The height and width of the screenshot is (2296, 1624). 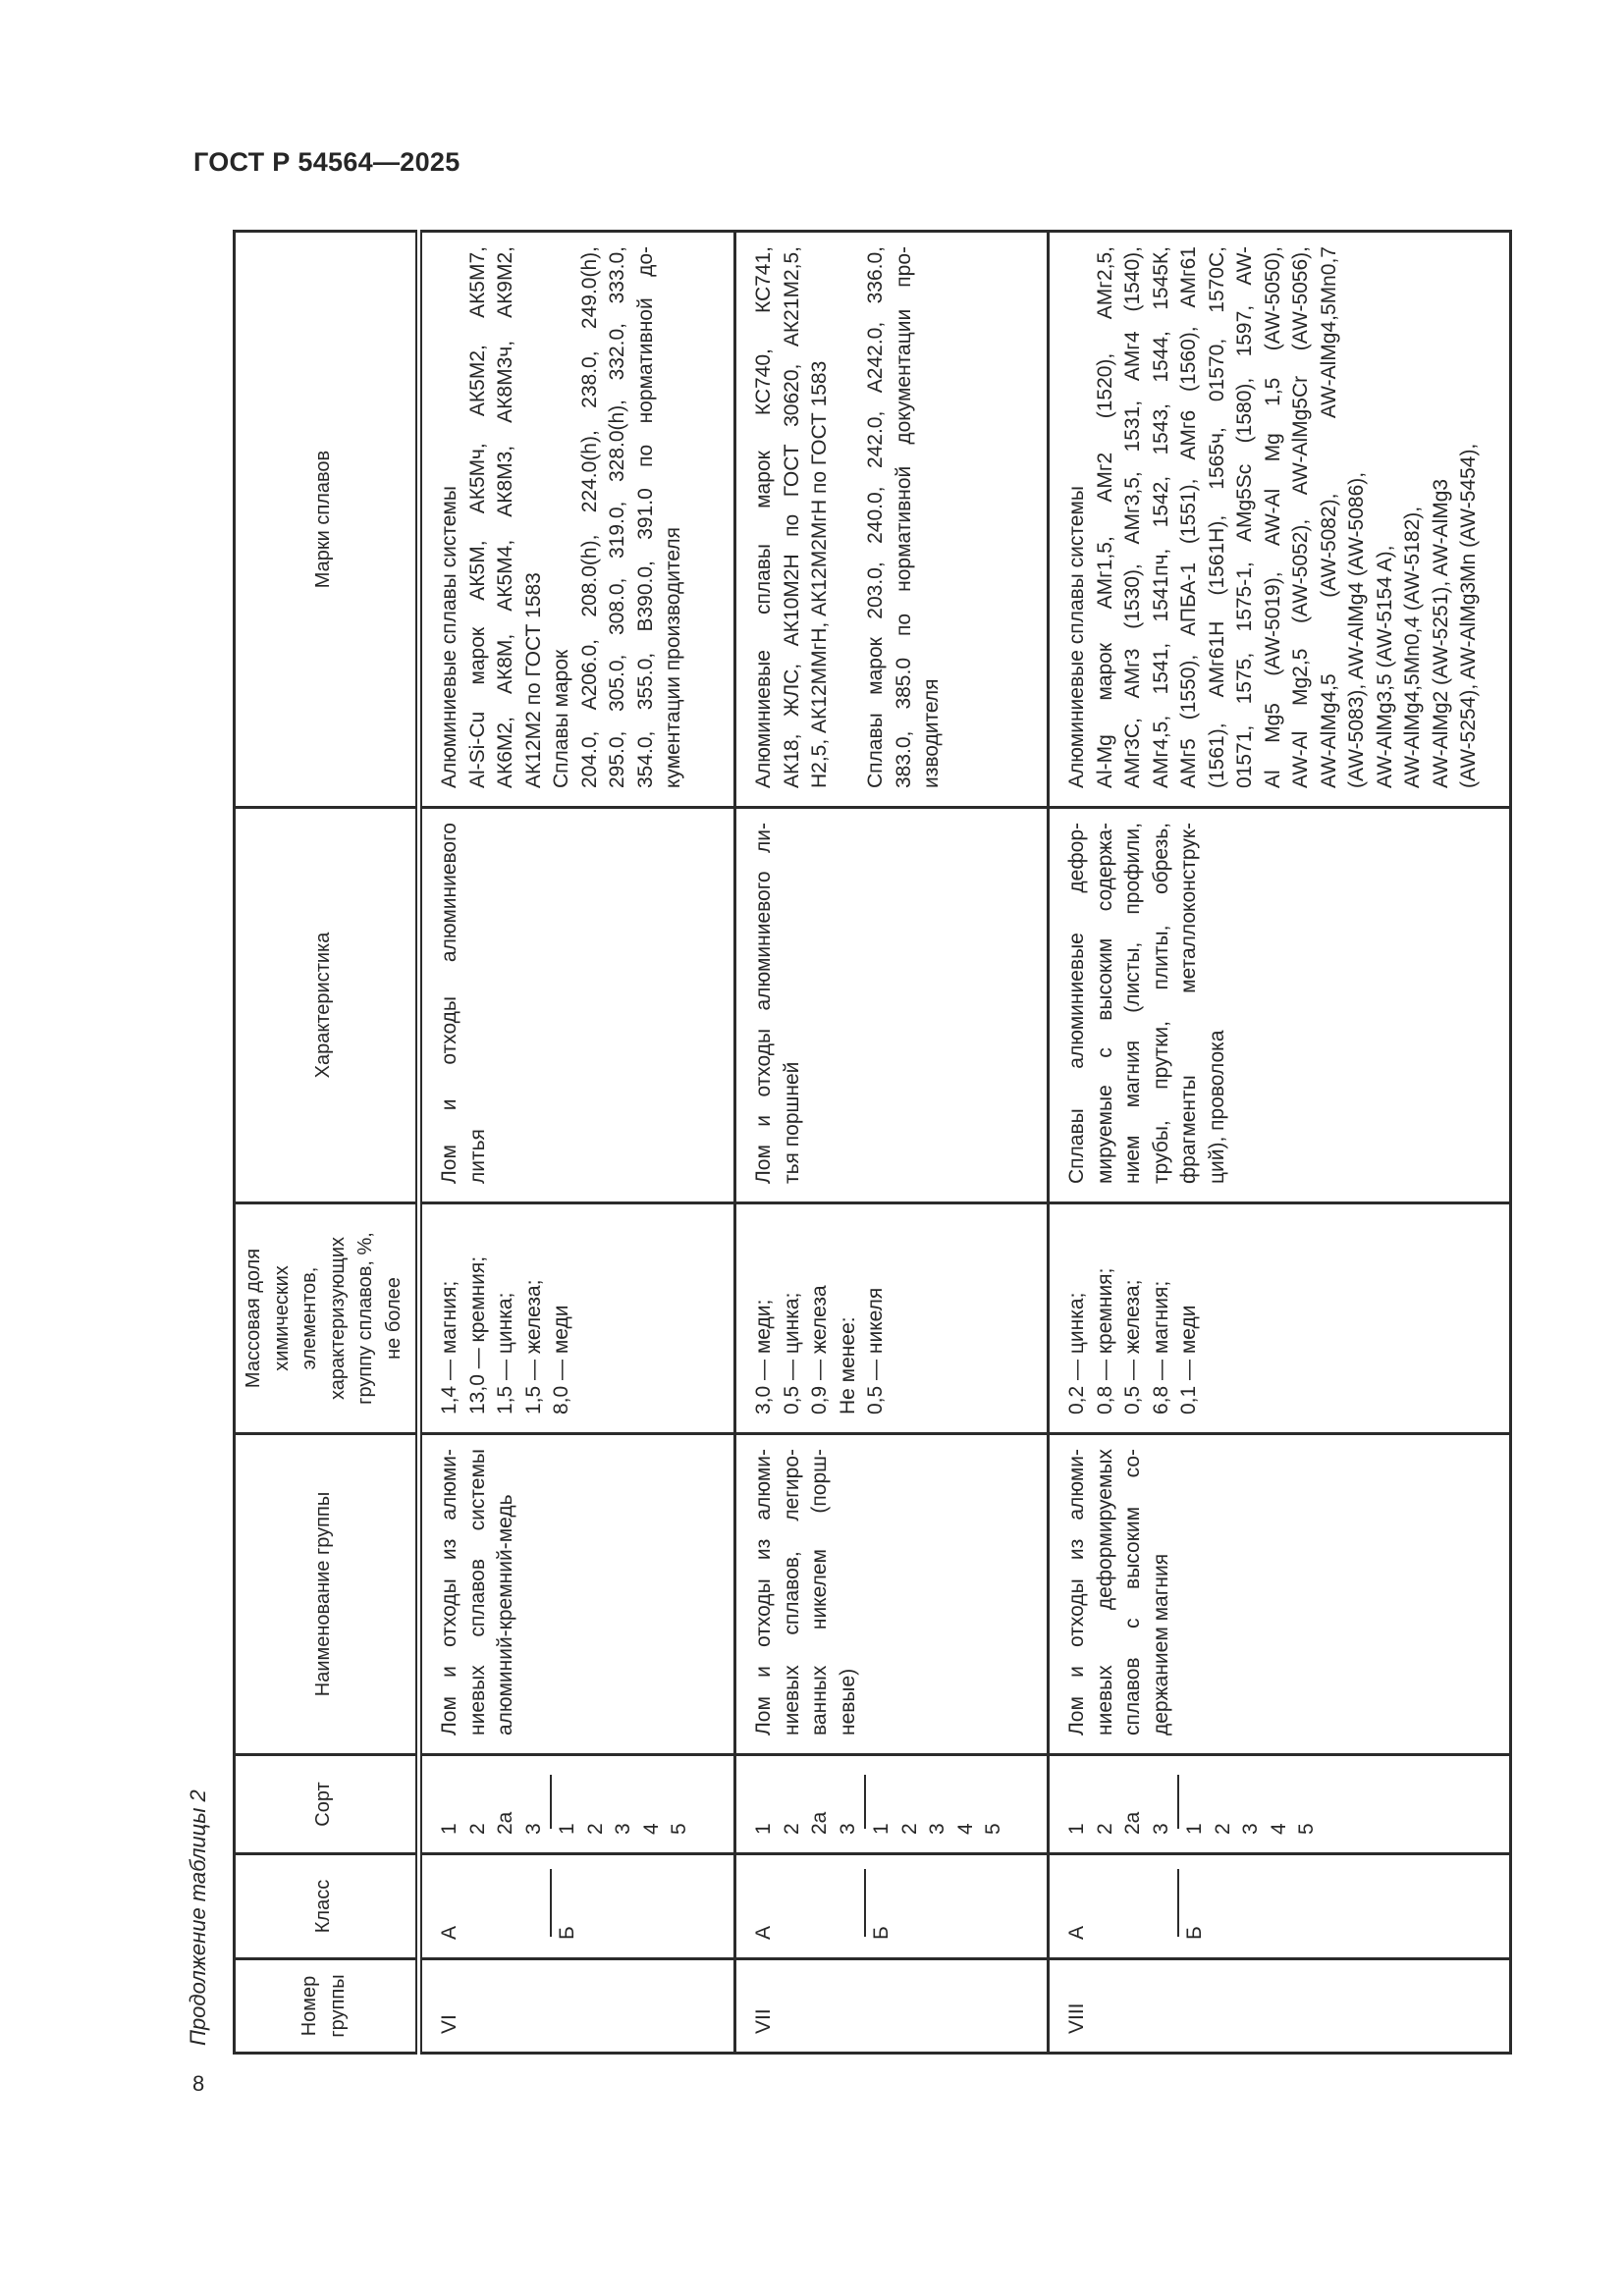 What do you see at coordinates (847, 1701) in the screenshot?
I see `text-line: невые)` at bounding box center [847, 1701].